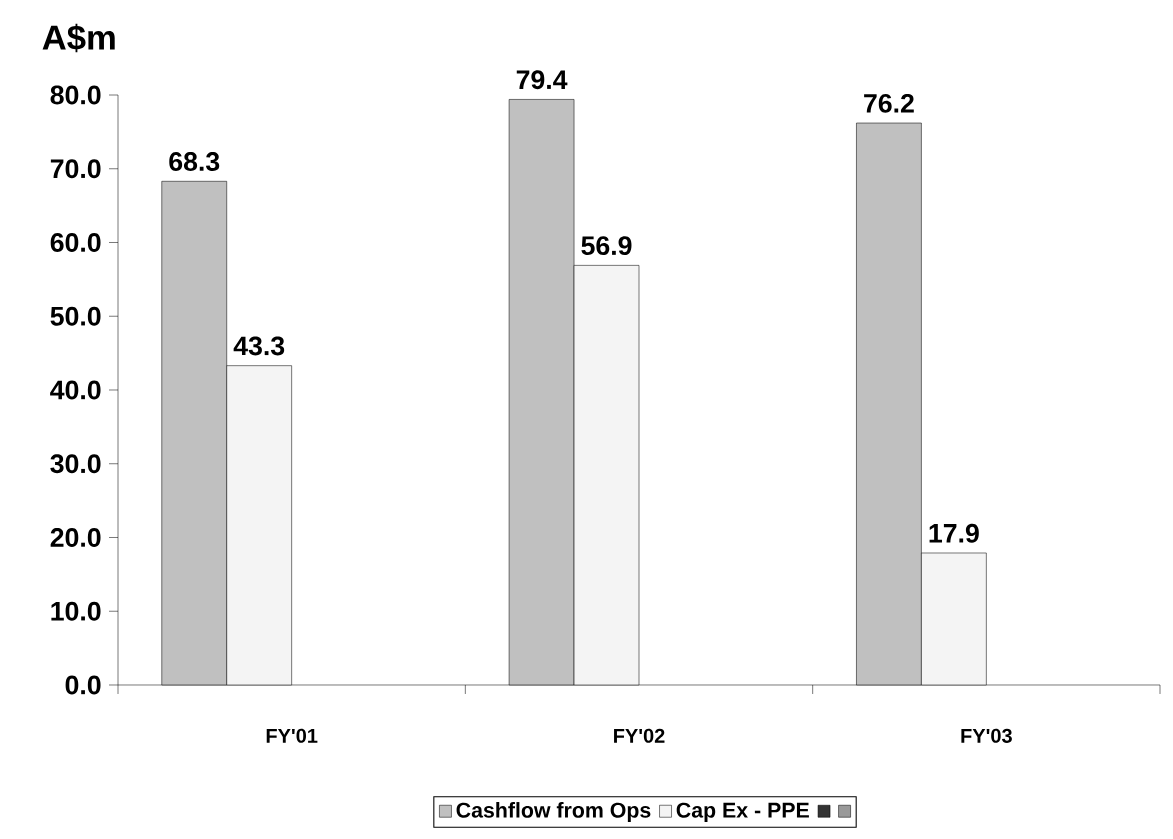 This screenshot has width=1173, height=839. Describe the element at coordinates (83, 685) in the screenshot. I see `y-tick-label: 0.0` at that location.